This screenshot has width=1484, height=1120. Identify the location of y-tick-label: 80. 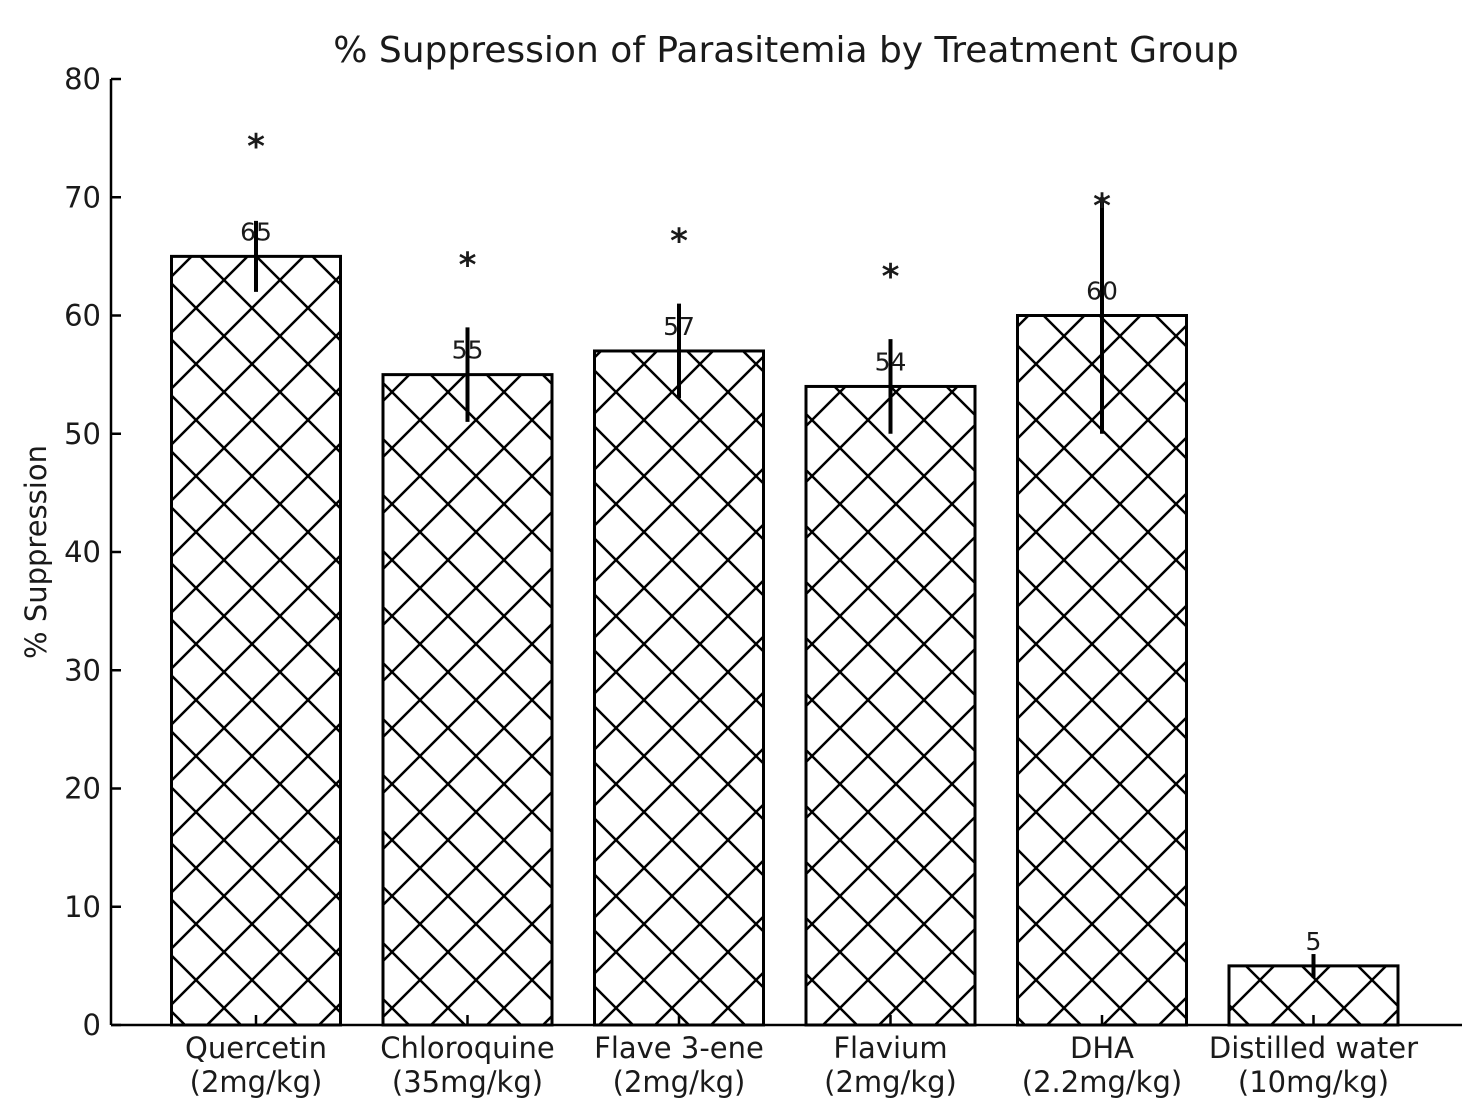
(82, 79).